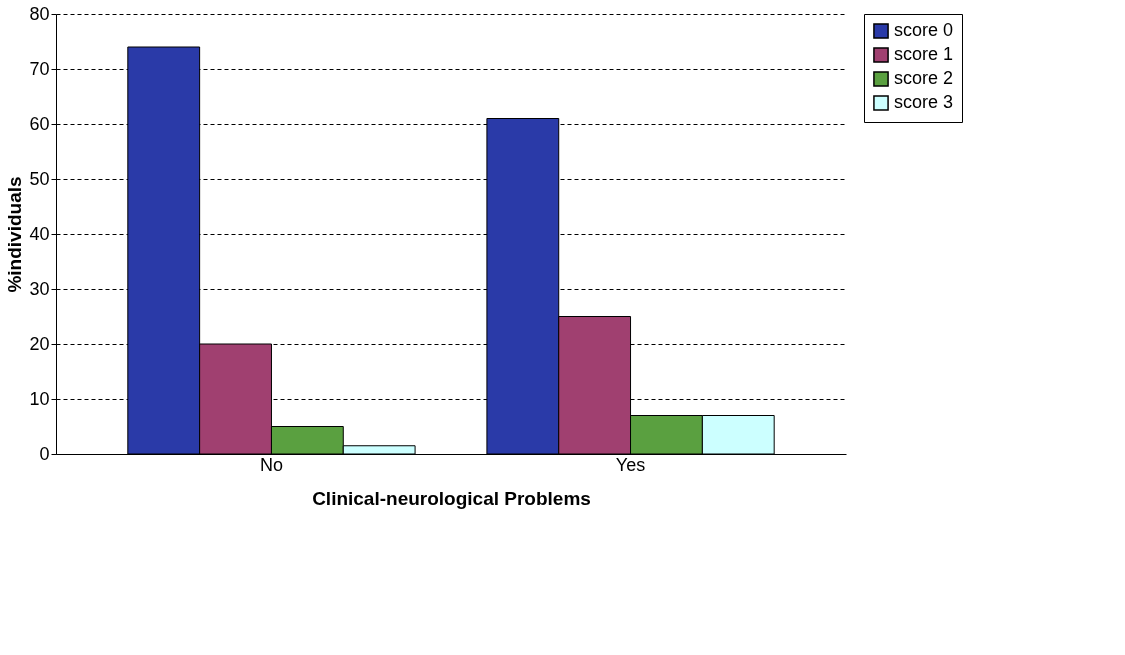 This screenshot has width=1125, height=655. Describe the element at coordinates (39, 123) in the screenshot. I see `y-tick-label: 60` at that location.